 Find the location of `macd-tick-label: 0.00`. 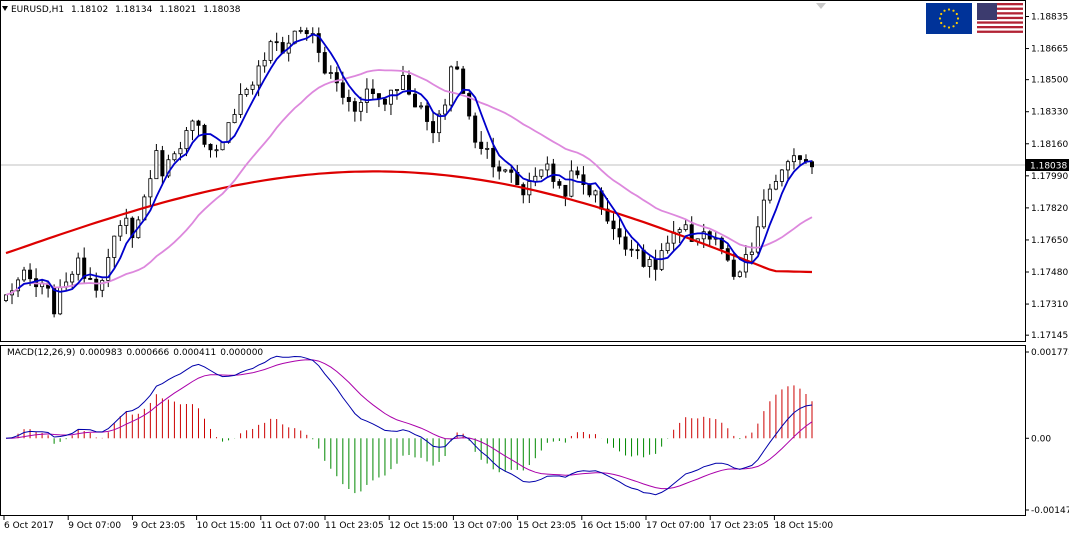

macd-tick-label: 0.00 is located at coordinates (1041, 439).